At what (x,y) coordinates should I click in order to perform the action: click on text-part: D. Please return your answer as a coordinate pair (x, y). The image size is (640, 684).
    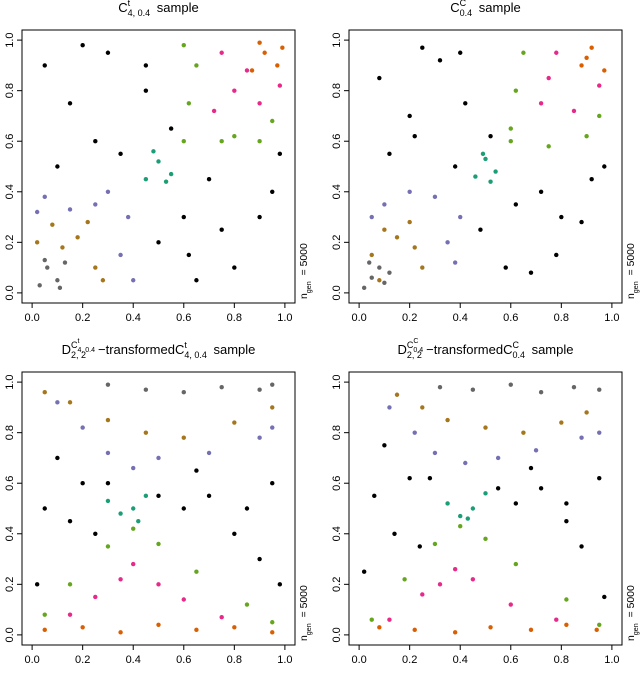
    Looking at the image, I should click on (401, 349).